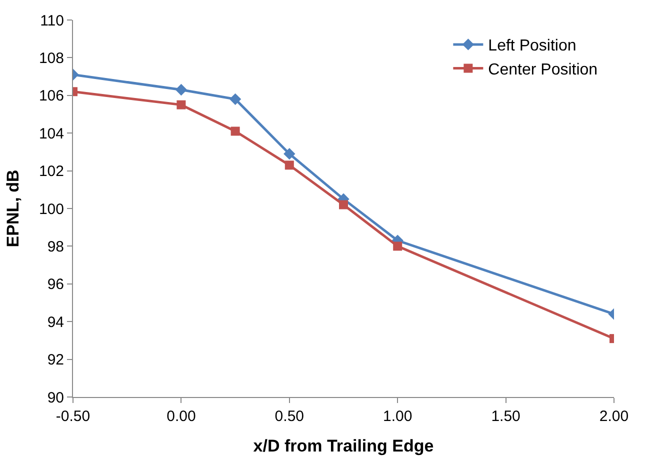  I want to click on legend-label: Center Position, so click(543, 69).